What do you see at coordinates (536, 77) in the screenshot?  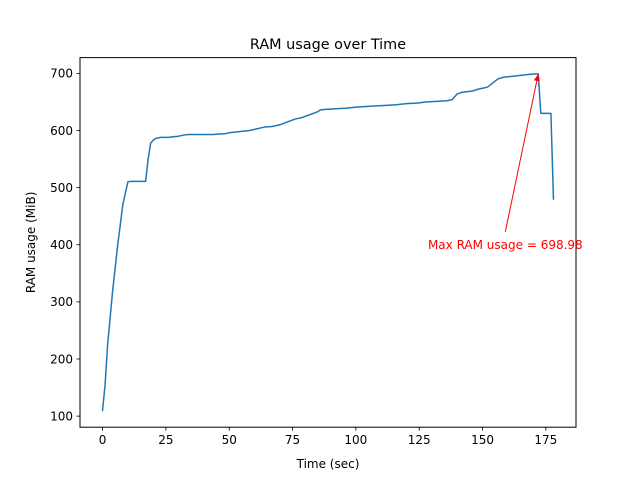 I see `max-annotation-arrowhead` at bounding box center [536, 77].